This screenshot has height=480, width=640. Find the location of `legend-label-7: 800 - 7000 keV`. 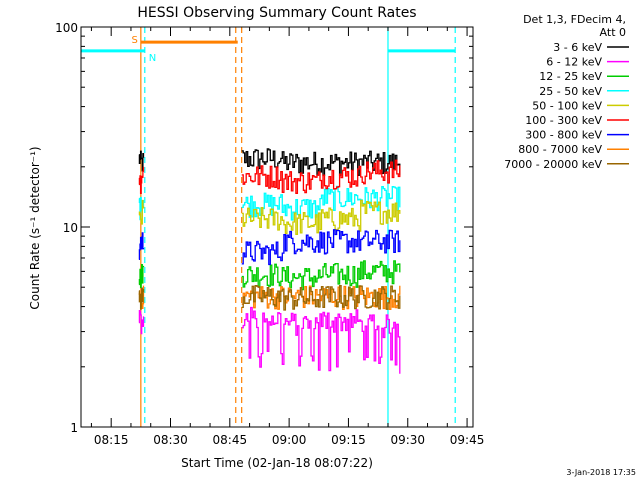

legend-label-7: 800 - 7000 keV is located at coordinates (560, 149).